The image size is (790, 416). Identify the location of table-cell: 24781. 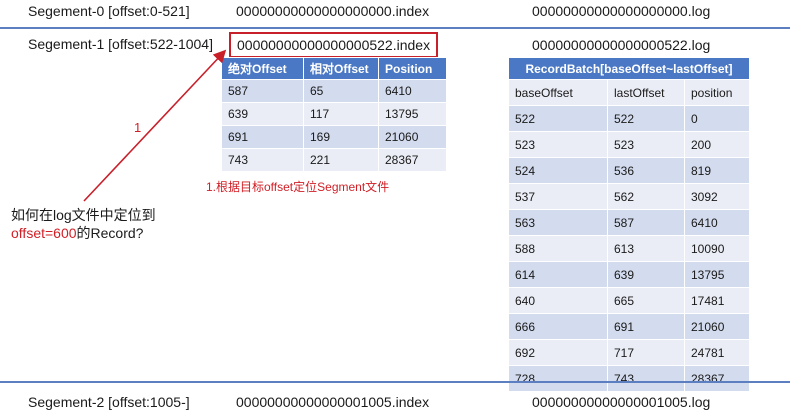
(717, 352).